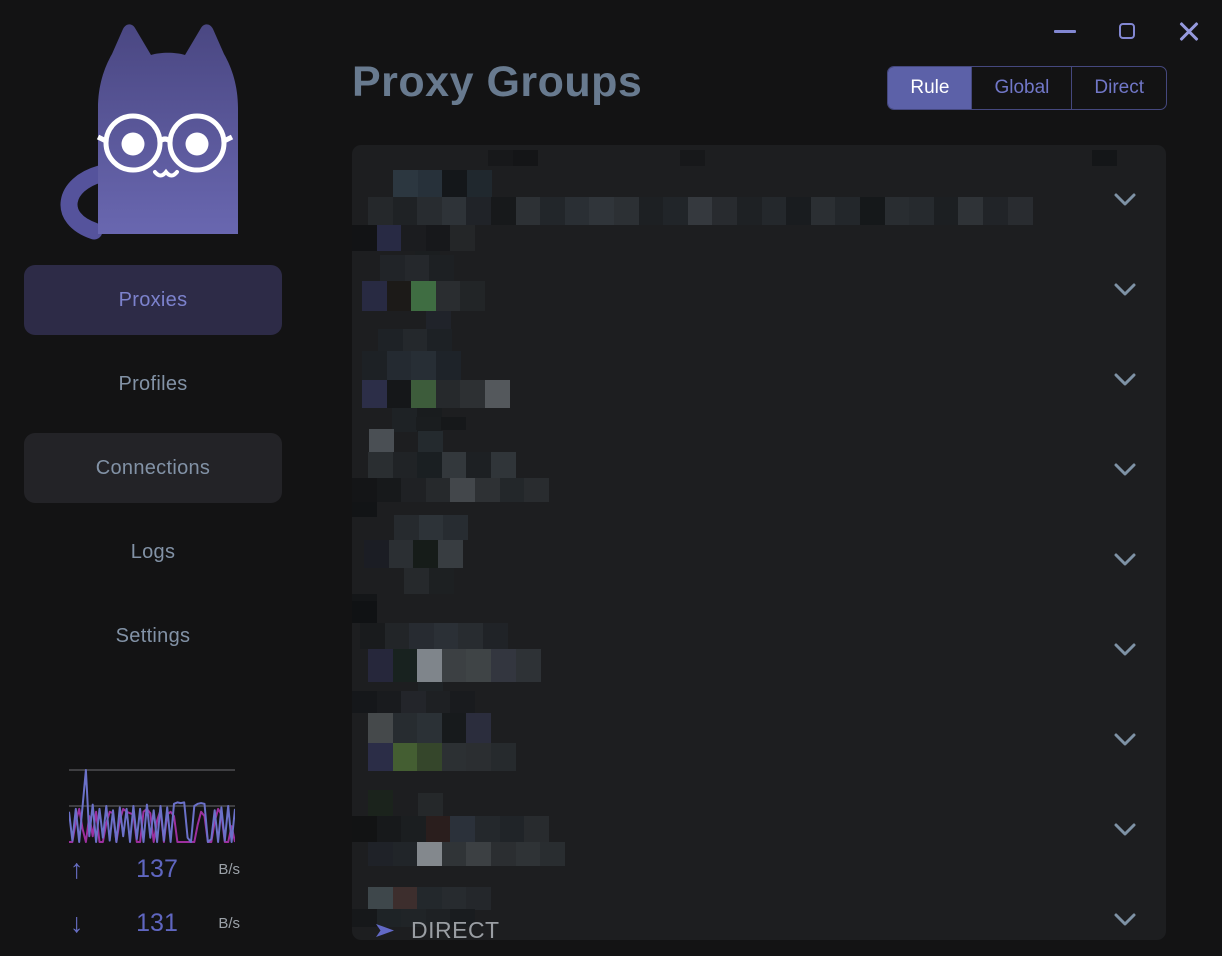  I want to click on mode-global-button: Global, so click(1021, 88).